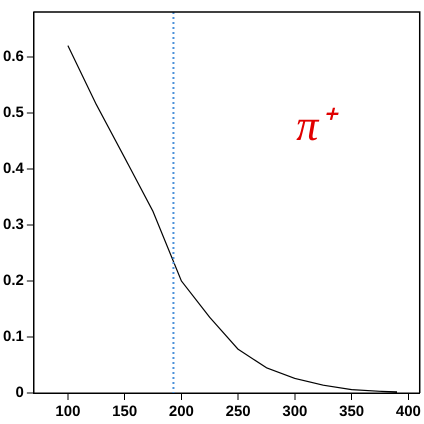 The height and width of the screenshot is (424, 424). What do you see at coordinates (295, 411) in the screenshot?
I see `x-tick-label: 300` at bounding box center [295, 411].